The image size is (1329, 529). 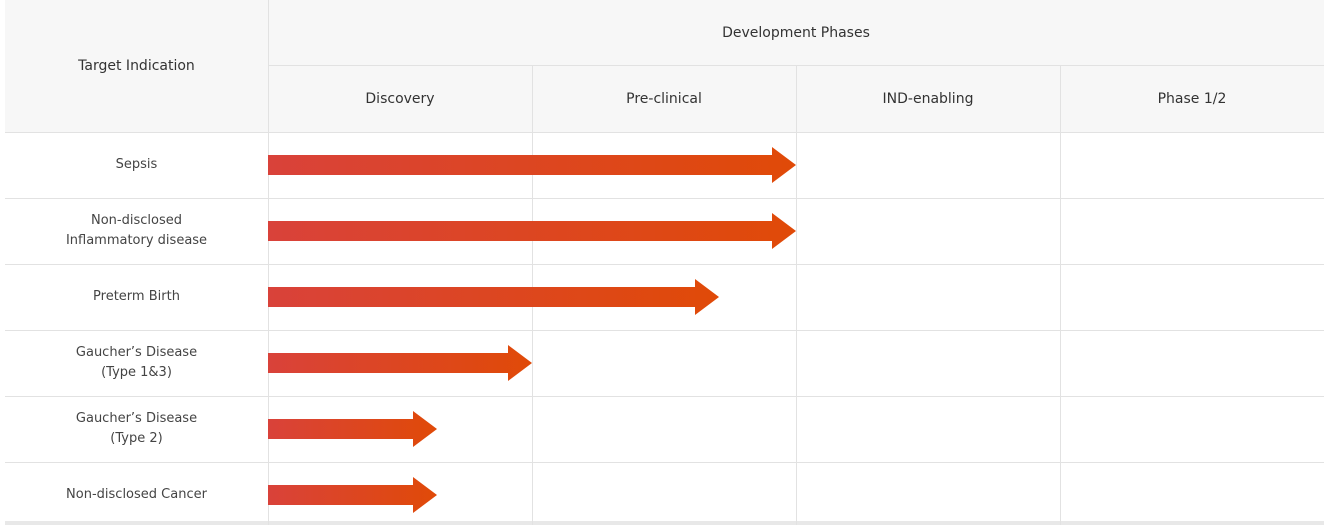 What do you see at coordinates (136, 362) in the screenshot?
I see `row-label-gaucher-type-1-3: Gaucher’s Disease (Type 1&3)` at bounding box center [136, 362].